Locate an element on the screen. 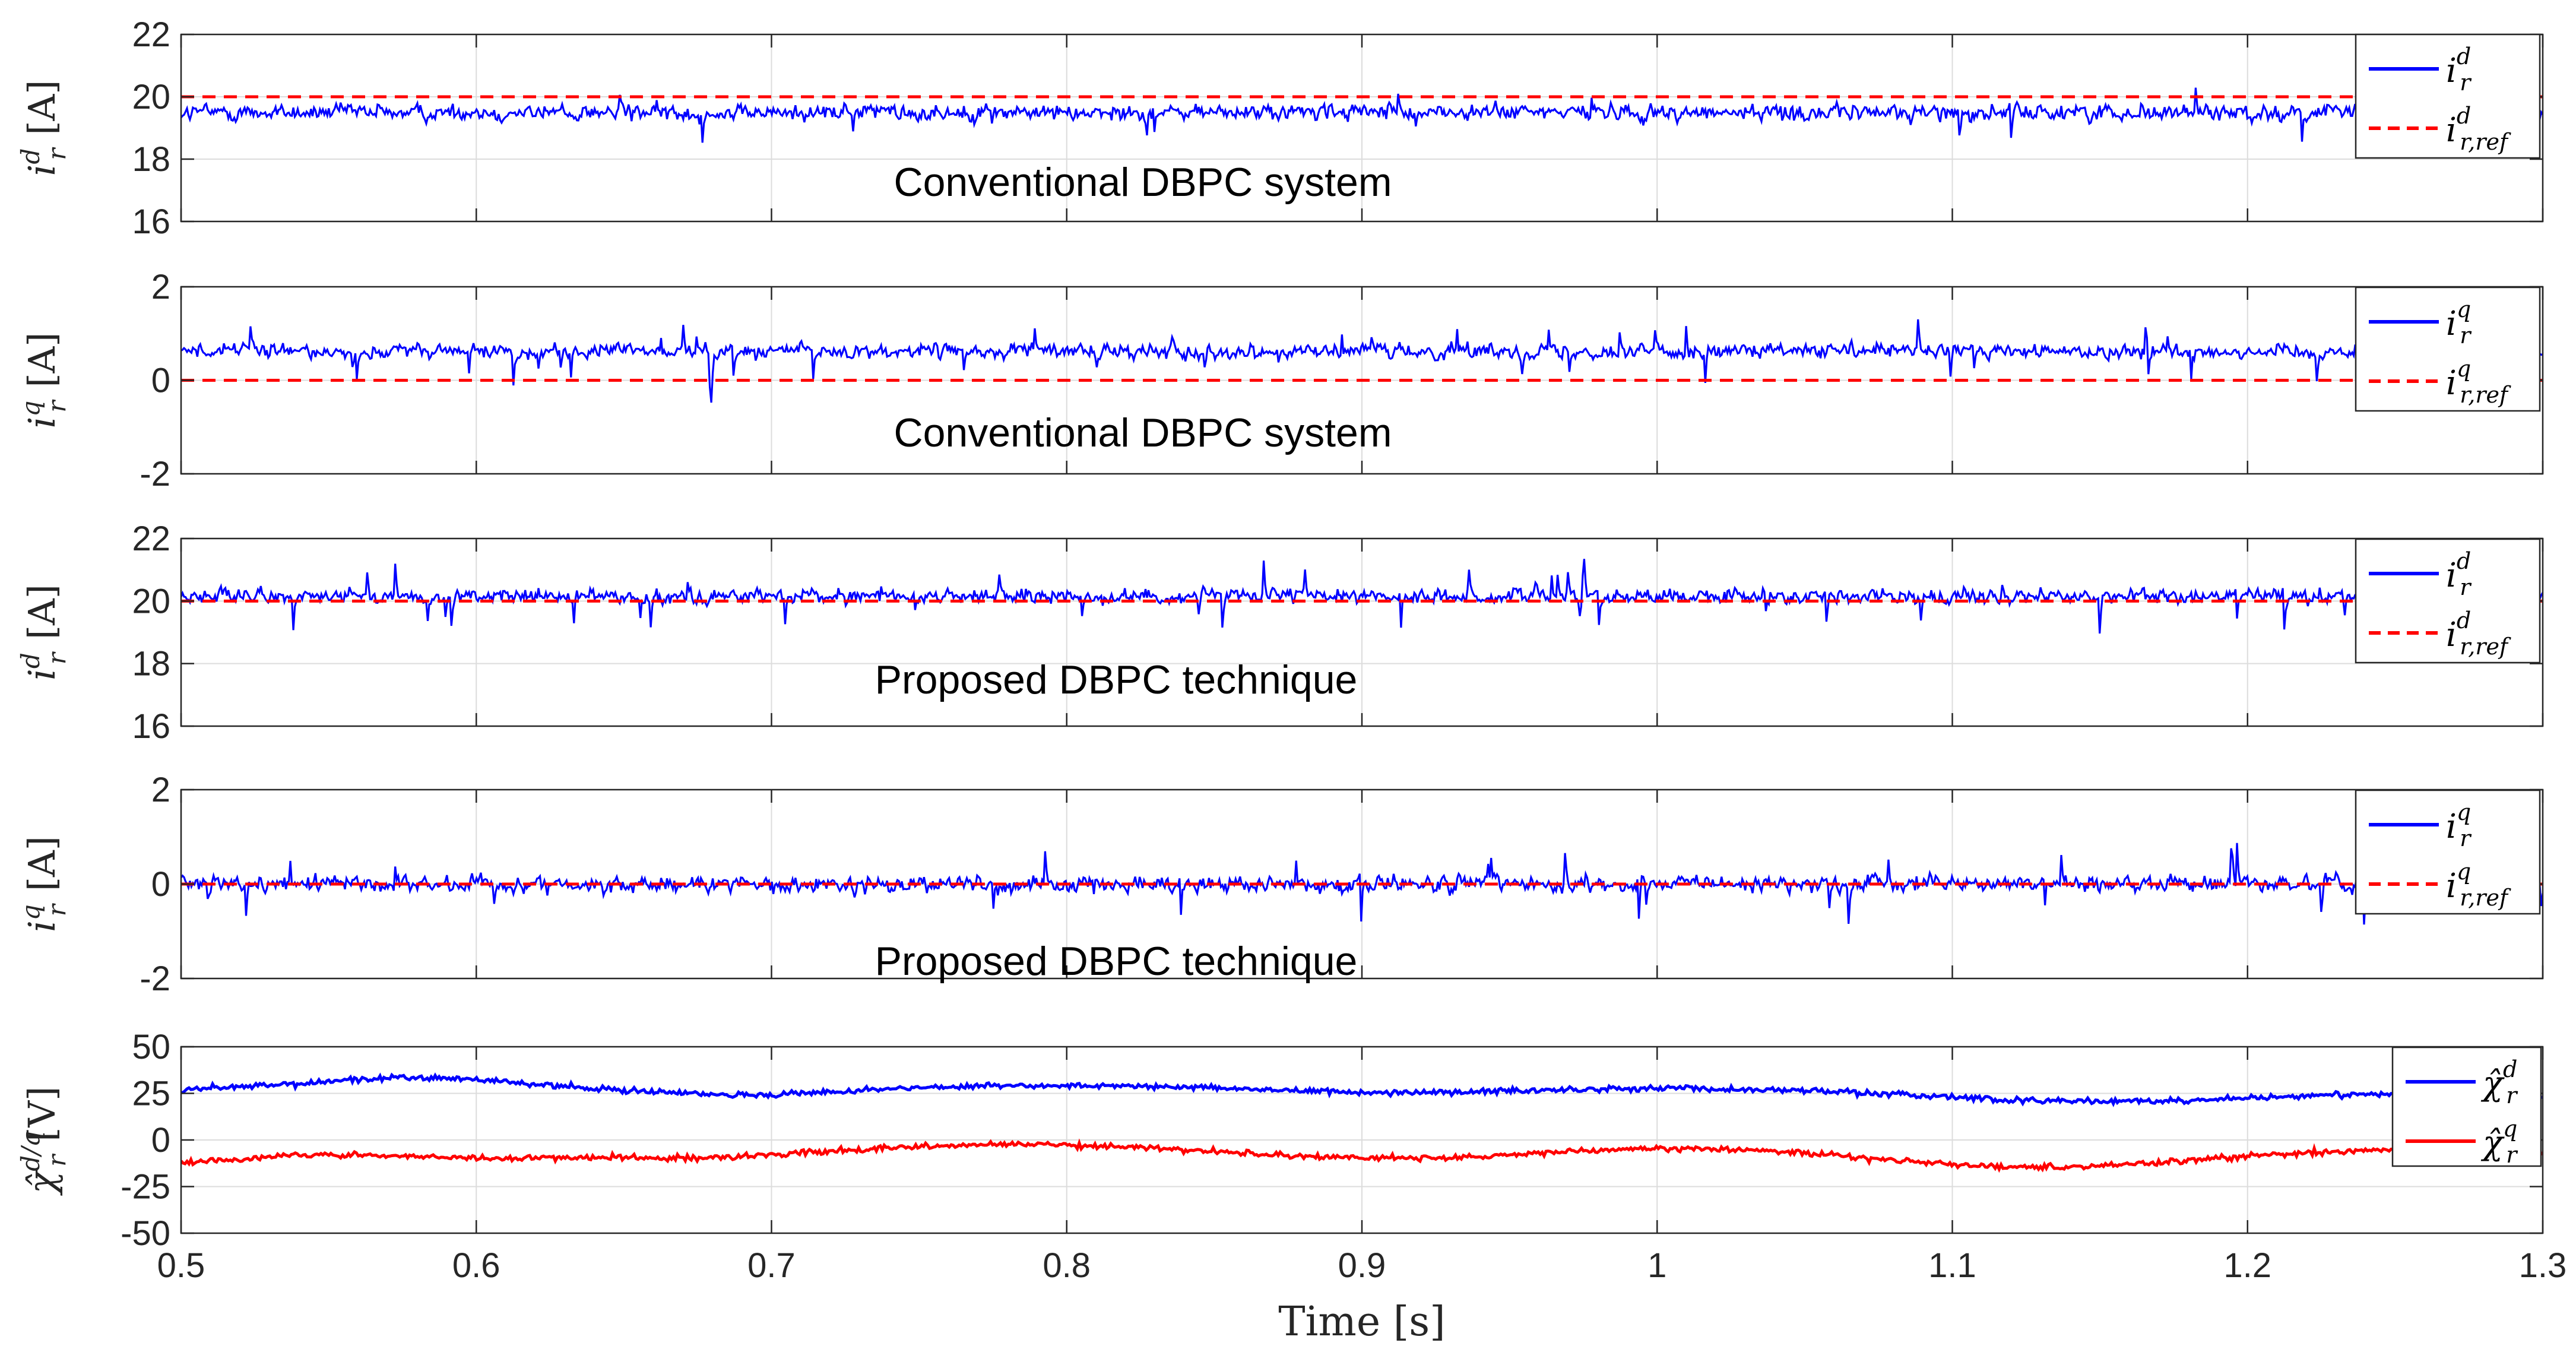 The image size is (2576, 1365). x-tick-label: 0.9 is located at coordinates (1362, 1265).